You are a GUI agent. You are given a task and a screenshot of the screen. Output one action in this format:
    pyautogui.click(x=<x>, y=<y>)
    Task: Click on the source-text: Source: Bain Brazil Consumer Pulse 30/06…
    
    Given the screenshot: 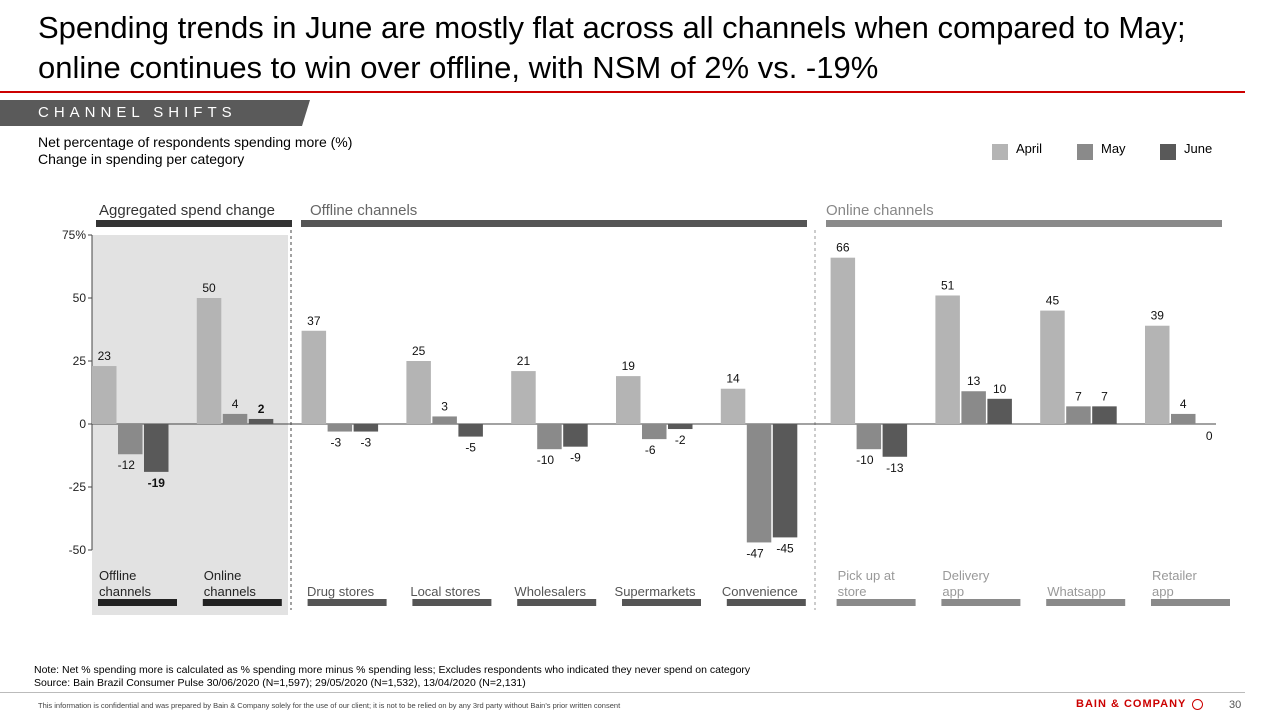 What is the action you would take?
    pyautogui.click(x=280, y=683)
    